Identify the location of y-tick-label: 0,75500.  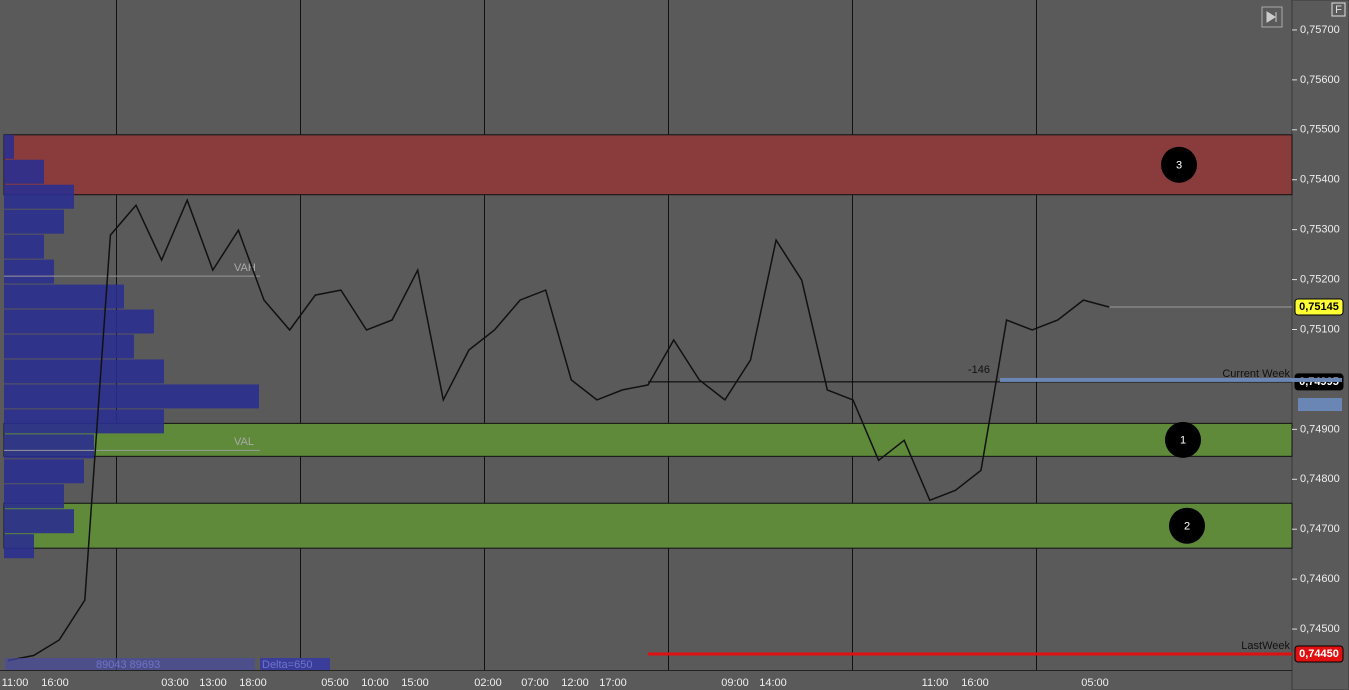
(1320, 130).